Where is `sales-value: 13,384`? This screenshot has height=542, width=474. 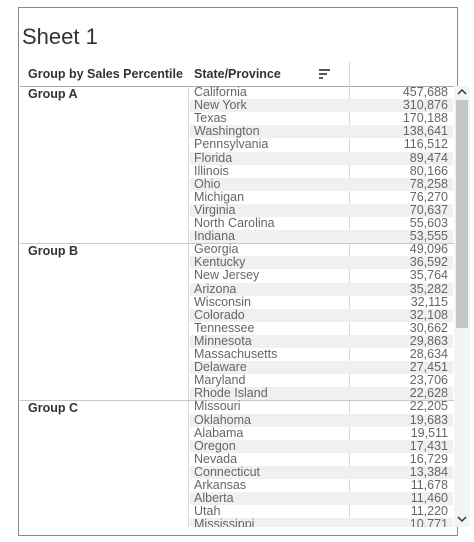 sales-value: 13,384 is located at coordinates (428, 471).